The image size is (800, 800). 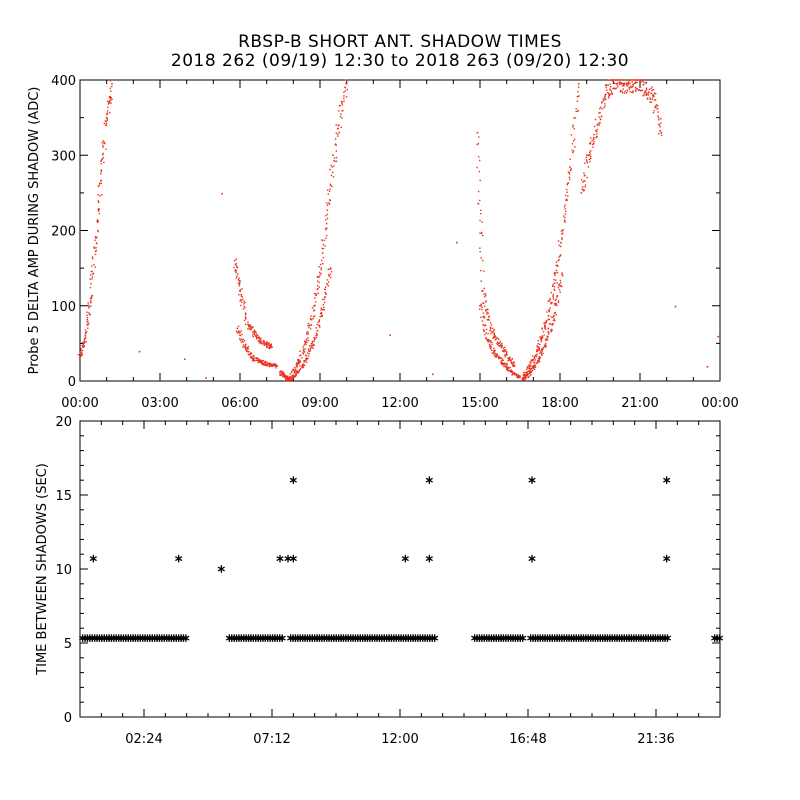 What do you see at coordinates (479, 403) in the screenshot?
I see `top-x-tick-label: 15:00` at bounding box center [479, 403].